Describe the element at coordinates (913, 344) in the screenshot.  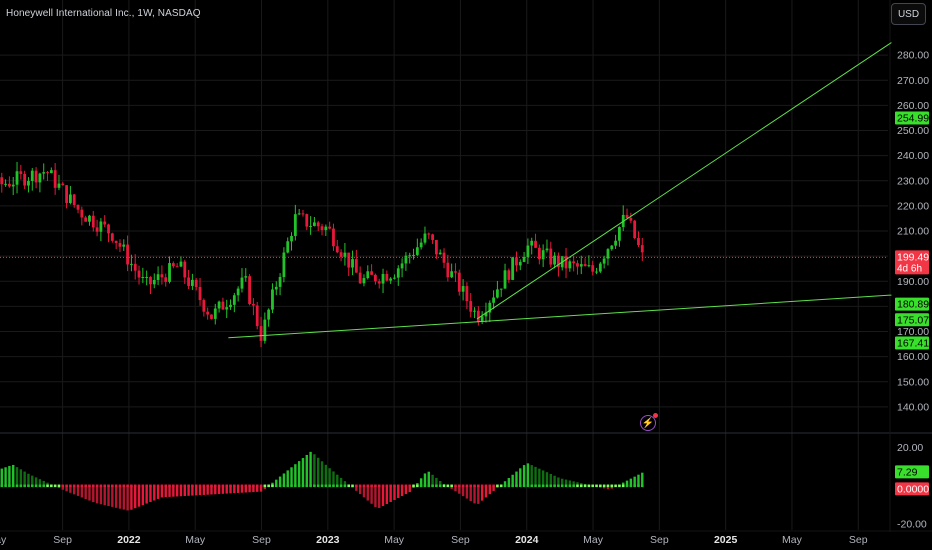
I see `price-label: 167.41` at that location.